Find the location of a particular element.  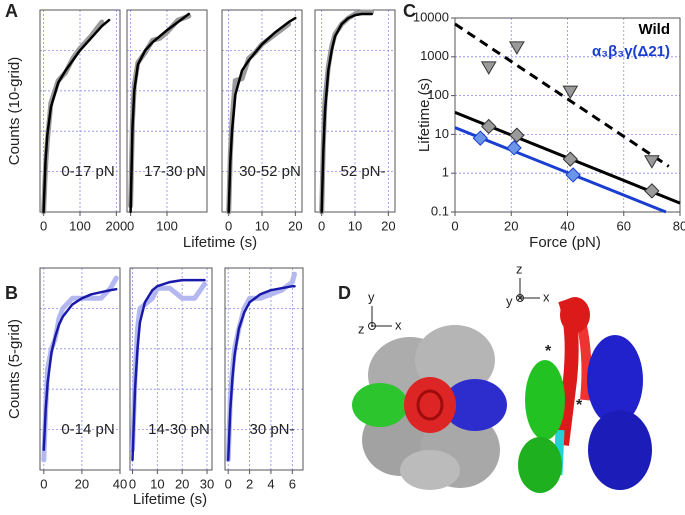

legend-entry: Wild is located at coordinates (654, 29).